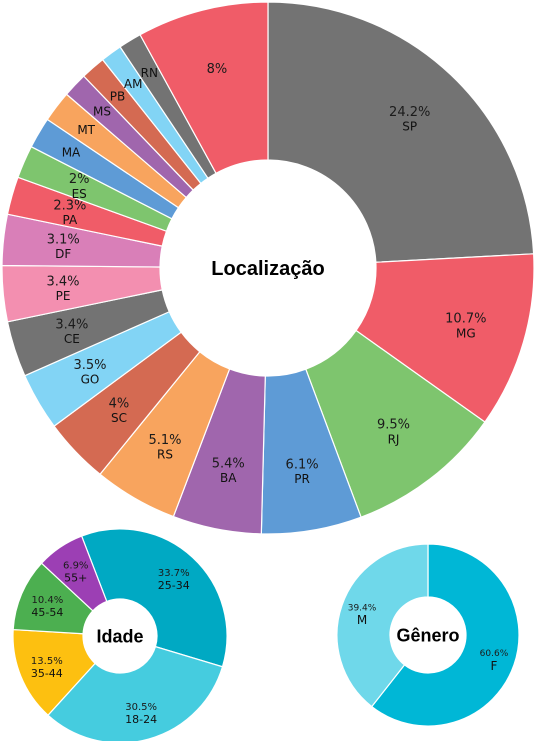 The width and height of the screenshot is (534, 741). I want to click on genero-donut-chart: 60.6%F 39.4%M Gênero, so click(428, 635).